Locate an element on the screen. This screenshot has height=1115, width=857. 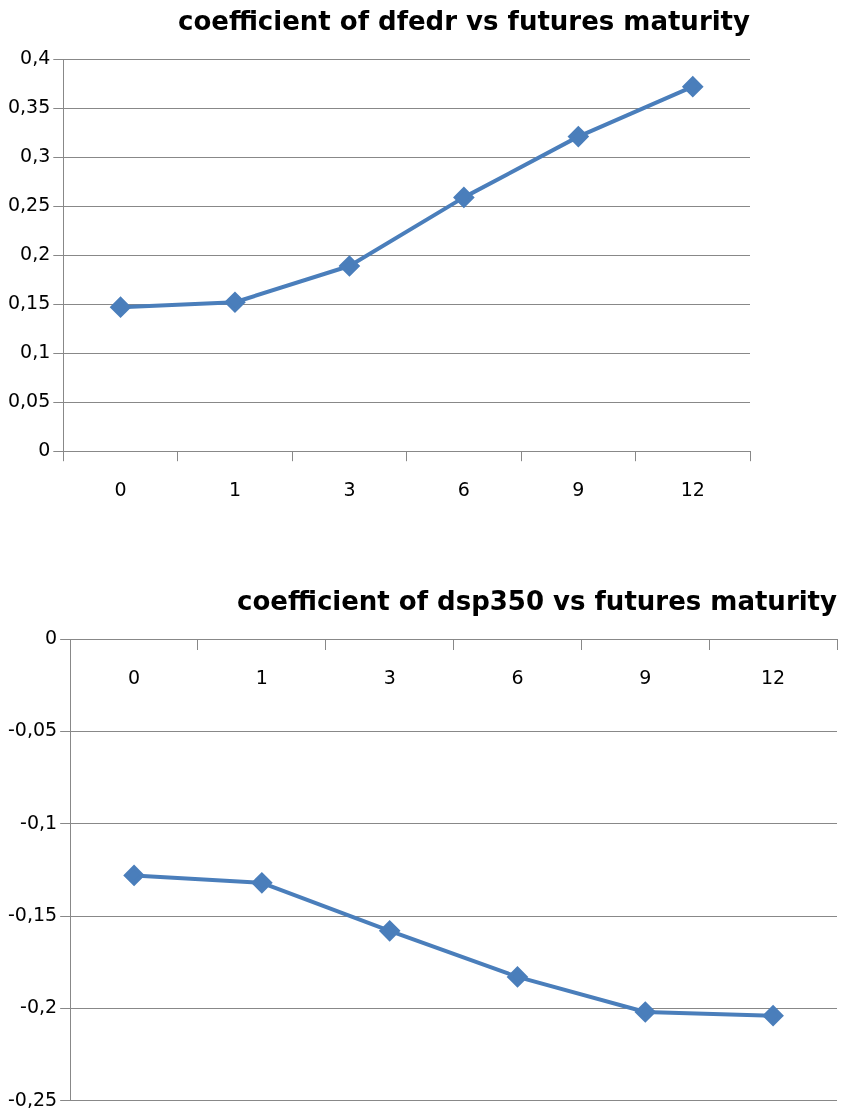
y-tick-label: 0,4 is located at coordinates (35, 57).